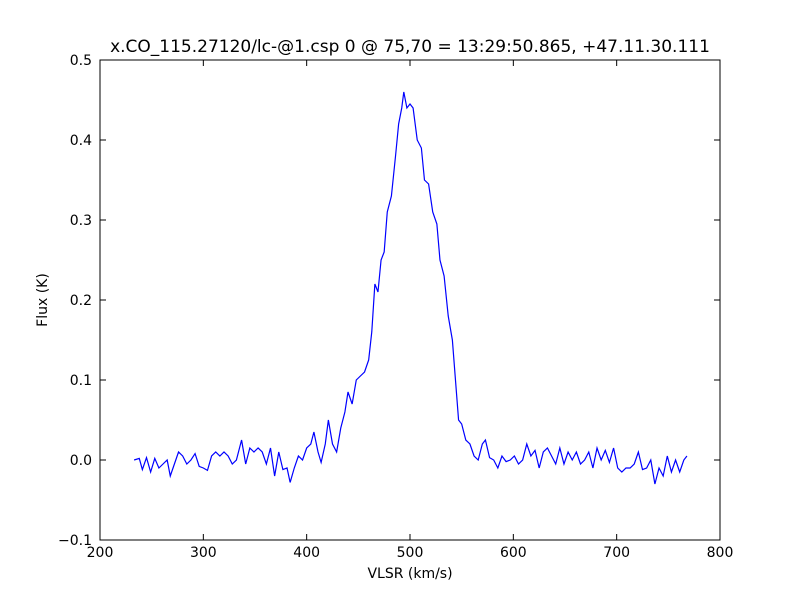 This screenshot has width=800, height=600. What do you see at coordinates (409, 574) in the screenshot?
I see `x-axis-label: VLSR (km/s)` at bounding box center [409, 574].